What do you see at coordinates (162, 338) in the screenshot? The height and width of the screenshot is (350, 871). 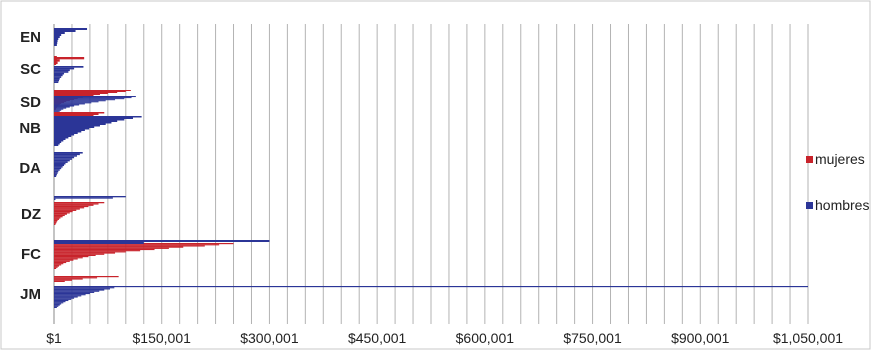 I see `x-tick-label: $150,001` at bounding box center [162, 338].